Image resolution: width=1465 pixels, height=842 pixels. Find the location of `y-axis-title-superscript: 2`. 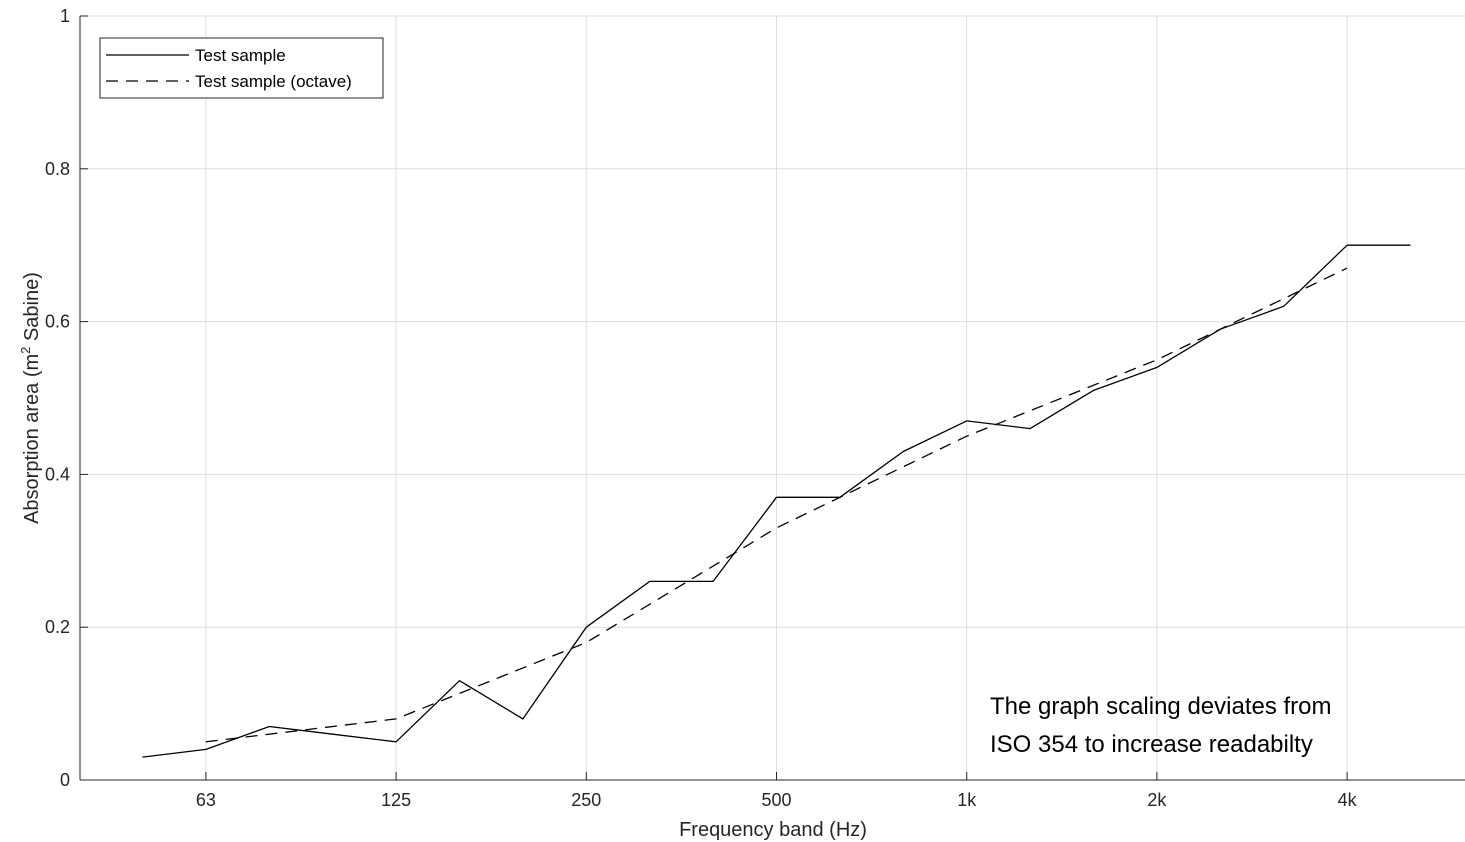

y-axis-title-superscript: 2 is located at coordinates (25, 350).